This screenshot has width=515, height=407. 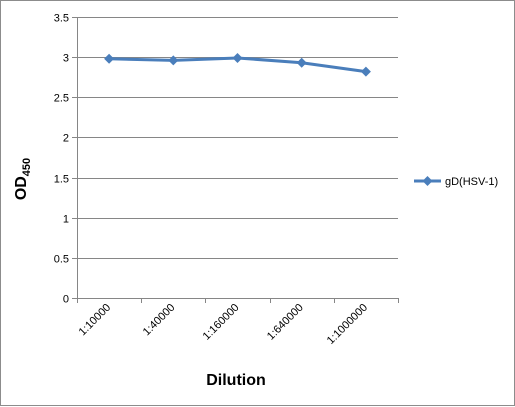 What do you see at coordinates (61, 19) in the screenshot?
I see `y-tick-label: 3.5` at bounding box center [61, 19].